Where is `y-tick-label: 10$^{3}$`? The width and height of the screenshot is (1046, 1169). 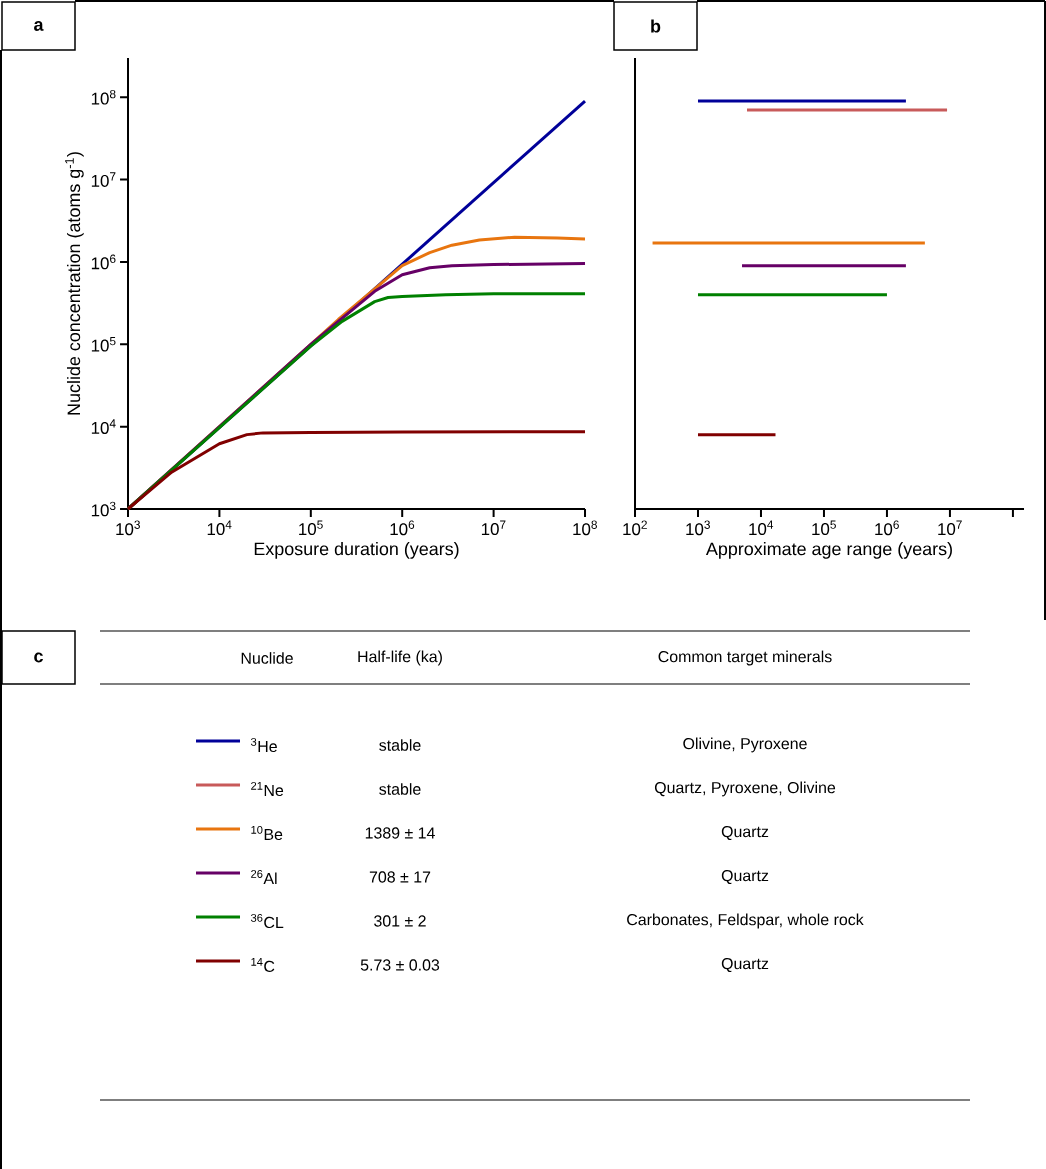
y-tick-label: 10$^{3}$ is located at coordinates (103, 509).